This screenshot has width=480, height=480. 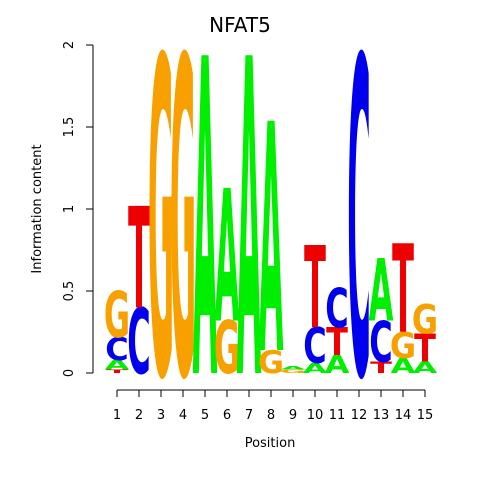 What do you see at coordinates (69, 127) in the screenshot?
I see `y-tick-label: 1.5` at bounding box center [69, 127].